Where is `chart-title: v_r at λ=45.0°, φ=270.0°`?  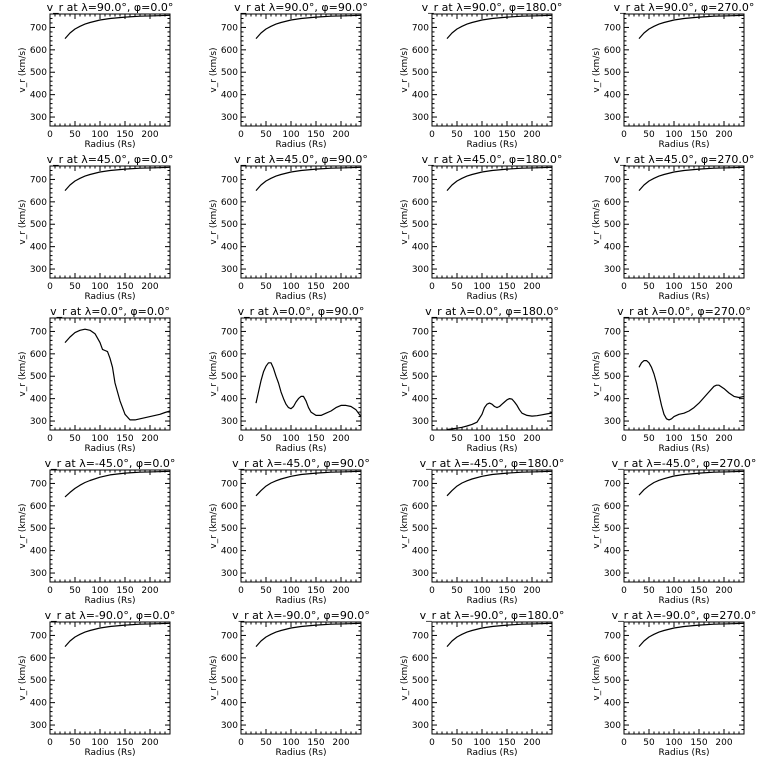 chart-title: v_r at λ=45.0°, φ=270.0° is located at coordinates (684, 159).